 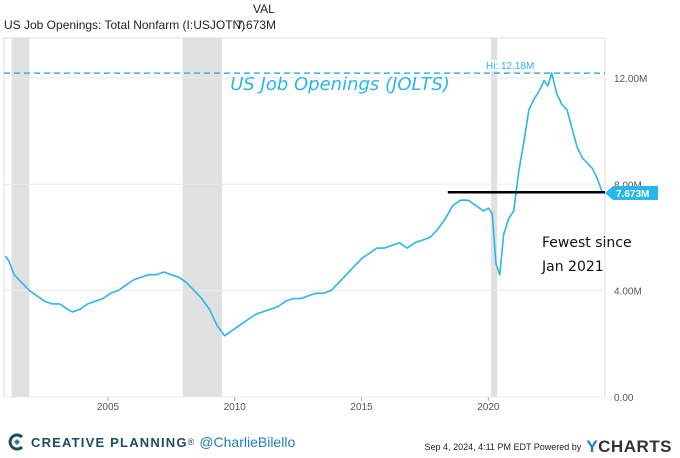 What do you see at coordinates (572, 267) in the screenshot?
I see `annotation-line-2: Jan 2021` at bounding box center [572, 267].